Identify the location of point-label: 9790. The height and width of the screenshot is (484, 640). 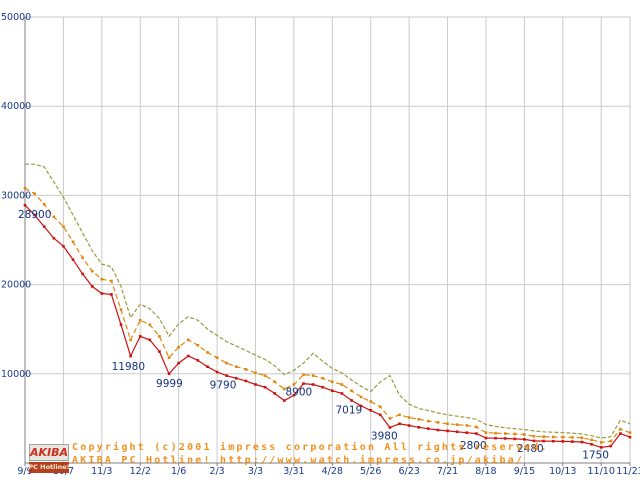
(223, 386).